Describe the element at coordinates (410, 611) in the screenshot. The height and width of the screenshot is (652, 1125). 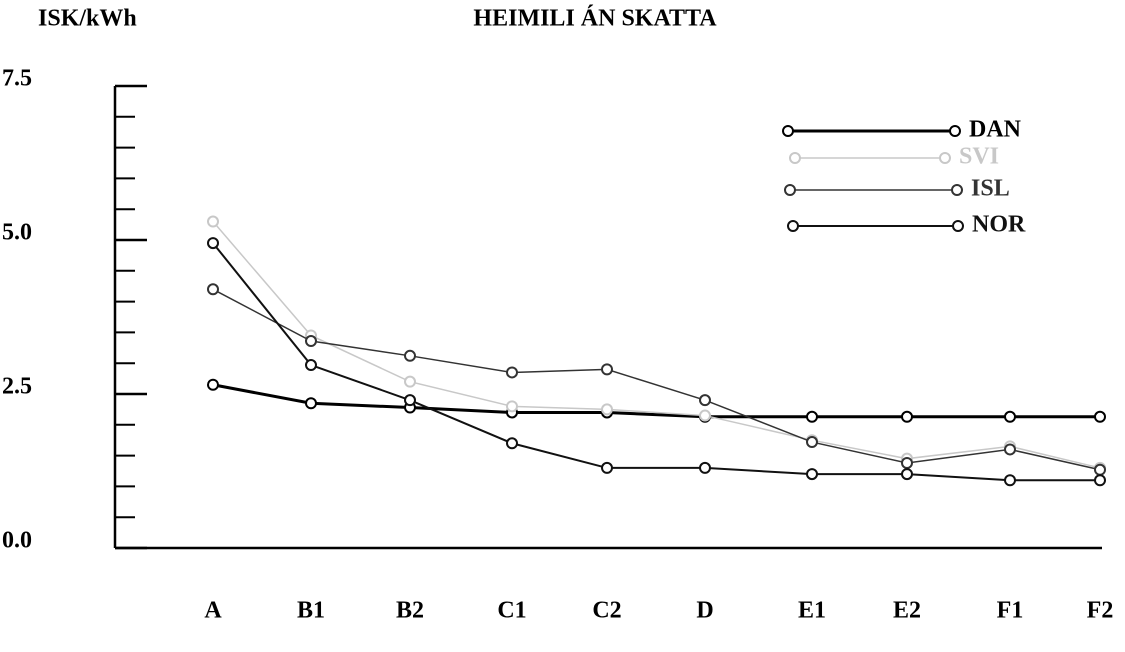
I see `x-tick-label: B2` at that location.